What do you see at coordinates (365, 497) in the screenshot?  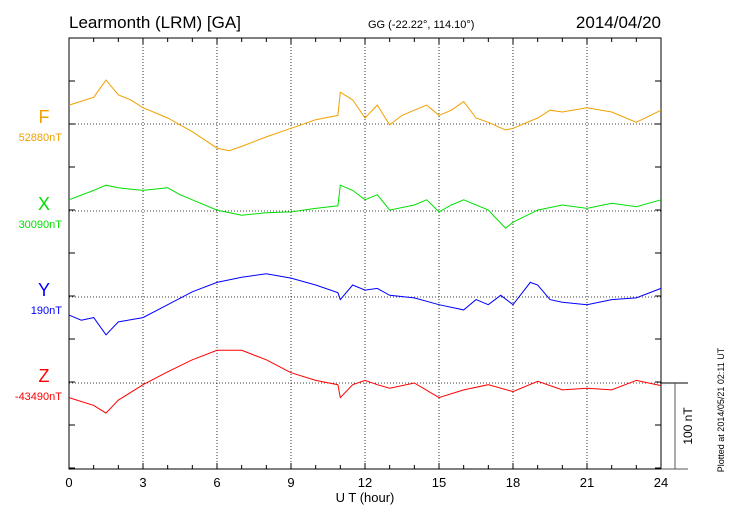 I see `x-axis-label: U T (hour)` at bounding box center [365, 497].